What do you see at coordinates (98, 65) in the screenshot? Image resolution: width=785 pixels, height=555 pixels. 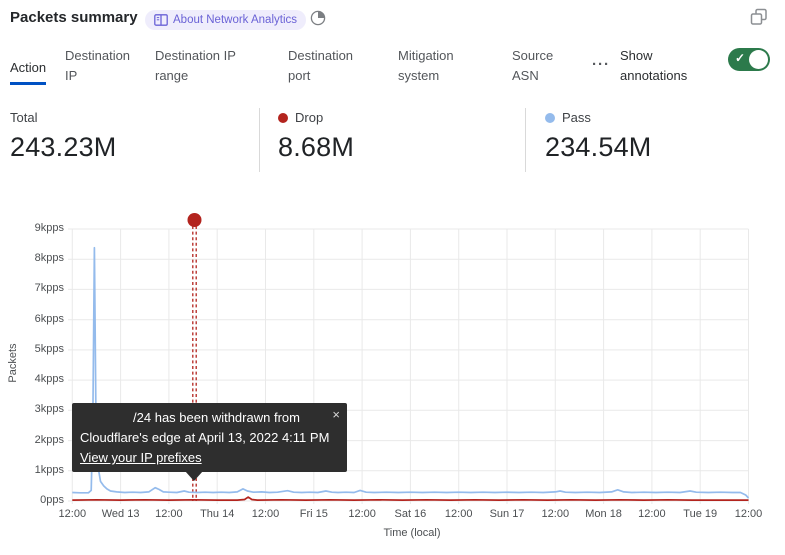 I see `tab-destination-ip: Destination IP` at bounding box center [98, 65].